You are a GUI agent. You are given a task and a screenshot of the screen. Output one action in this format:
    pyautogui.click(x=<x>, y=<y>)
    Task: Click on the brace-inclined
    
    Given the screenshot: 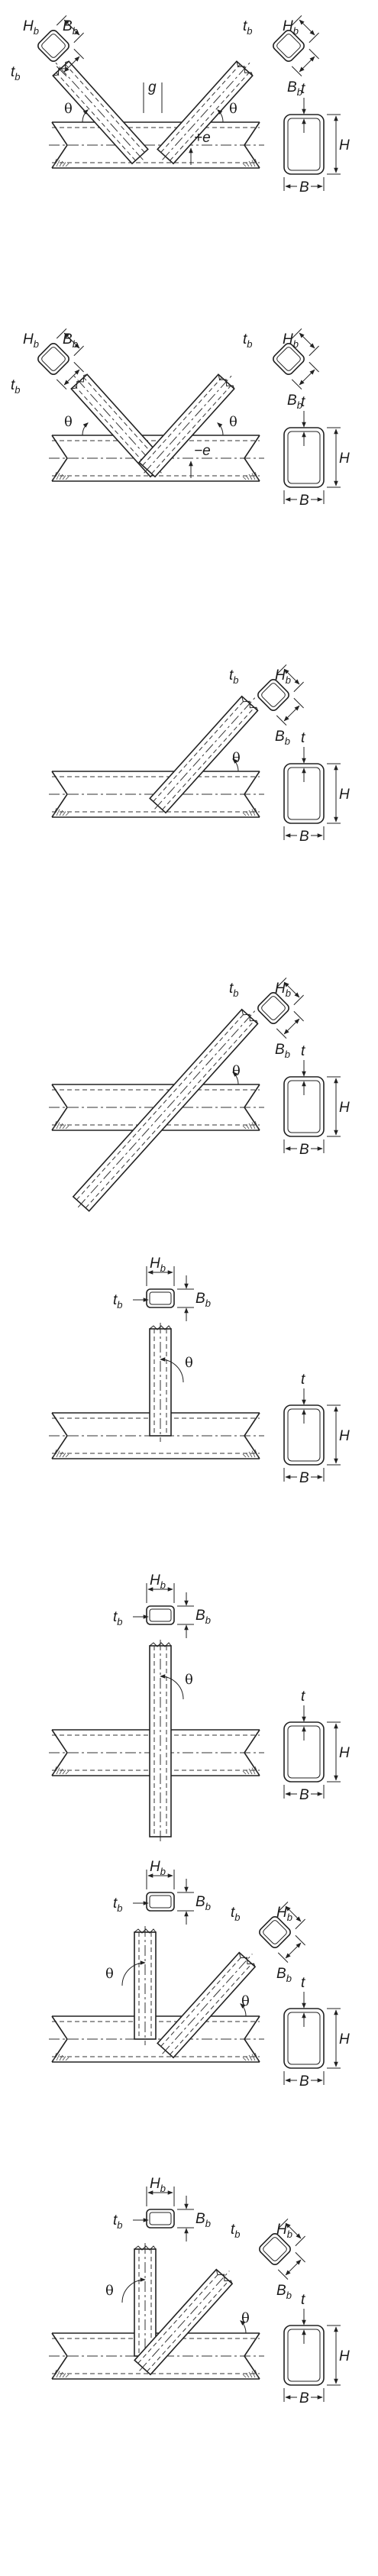 What is the action you would take?
    pyautogui.click(x=184, y=2322)
    